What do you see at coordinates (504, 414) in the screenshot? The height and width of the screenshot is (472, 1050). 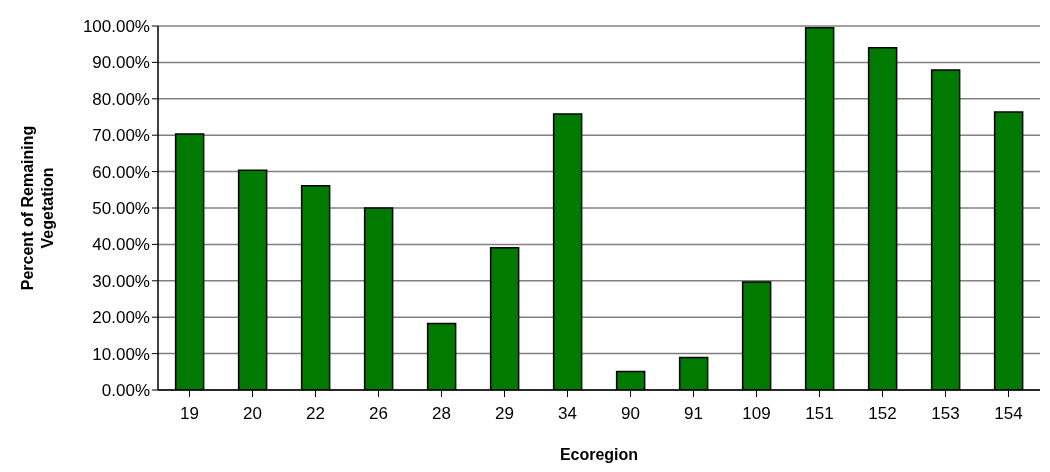 I see `x-tick-label: 29` at bounding box center [504, 414].